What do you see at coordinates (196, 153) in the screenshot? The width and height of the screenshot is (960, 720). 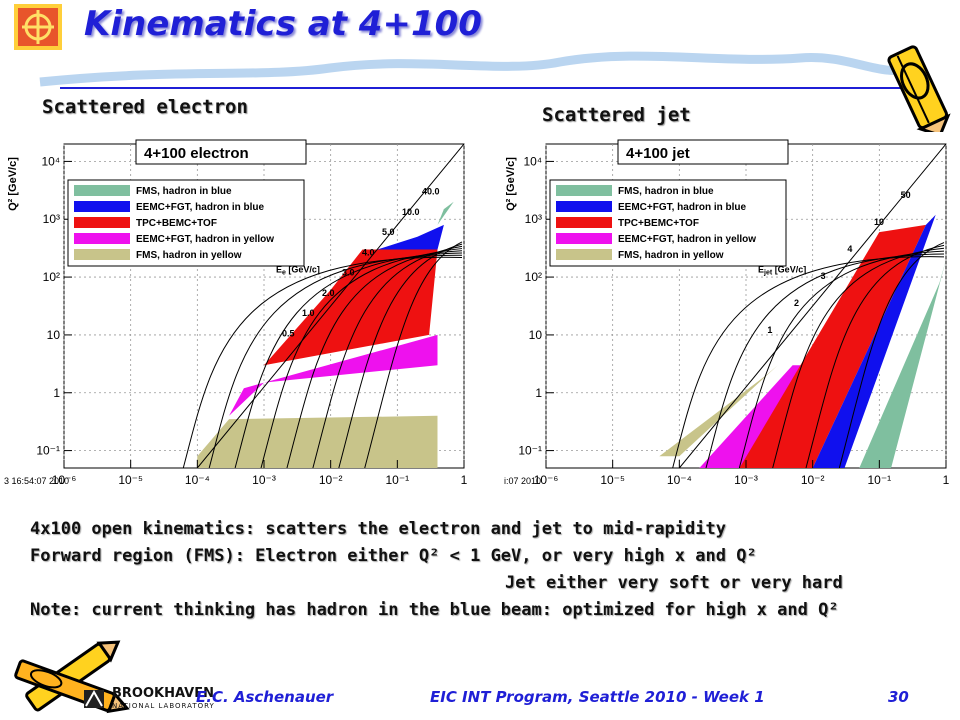 I see `plot-title: 4+100 electron` at bounding box center [196, 153].